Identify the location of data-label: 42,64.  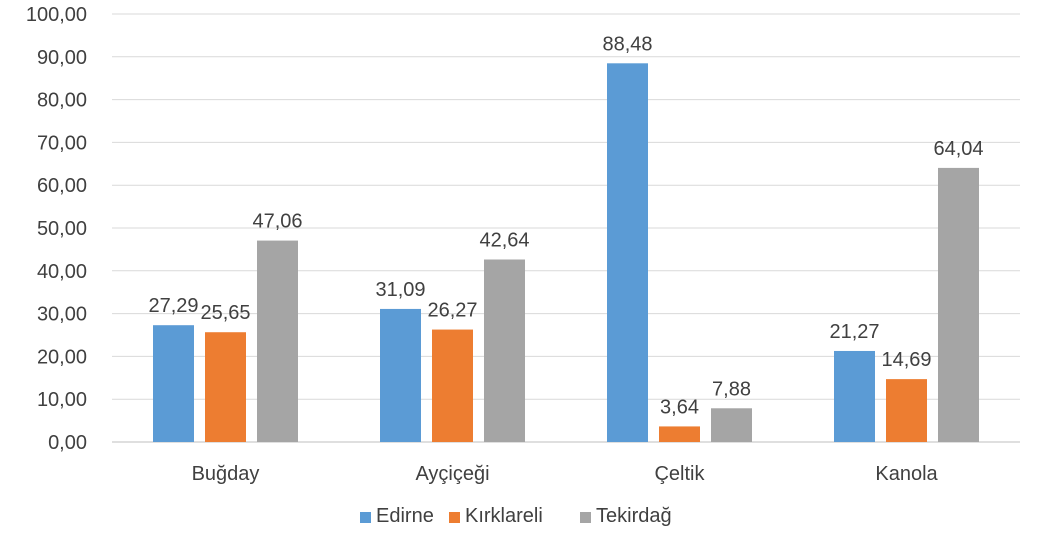
(504, 241).